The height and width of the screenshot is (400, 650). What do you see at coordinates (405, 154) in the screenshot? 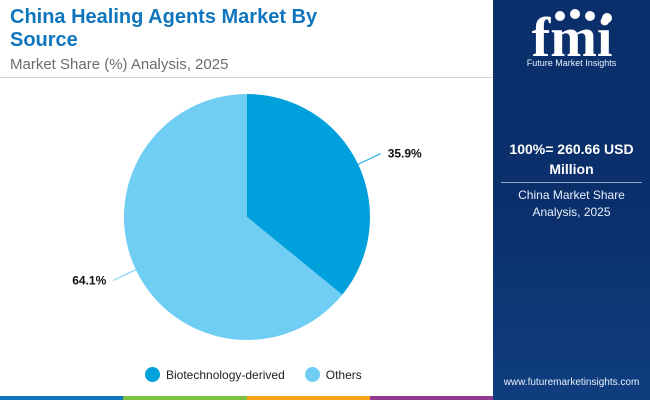
I see `data-label-0: 35.9%` at bounding box center [405, 154].